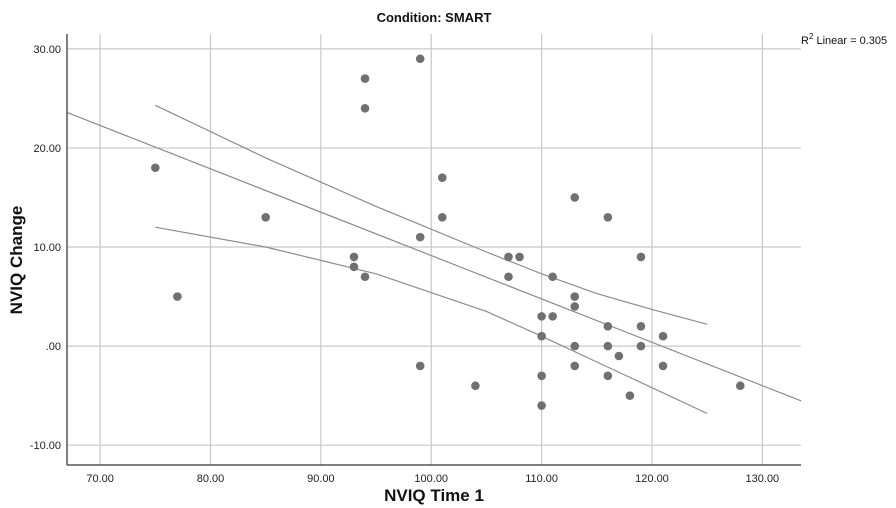 The height and width of the screenshot is (508, 896). What do you see at coordinates (541, 479) in the screenshot?
I see `x-tick-label: 110.00` at bounding box center [541, 479].